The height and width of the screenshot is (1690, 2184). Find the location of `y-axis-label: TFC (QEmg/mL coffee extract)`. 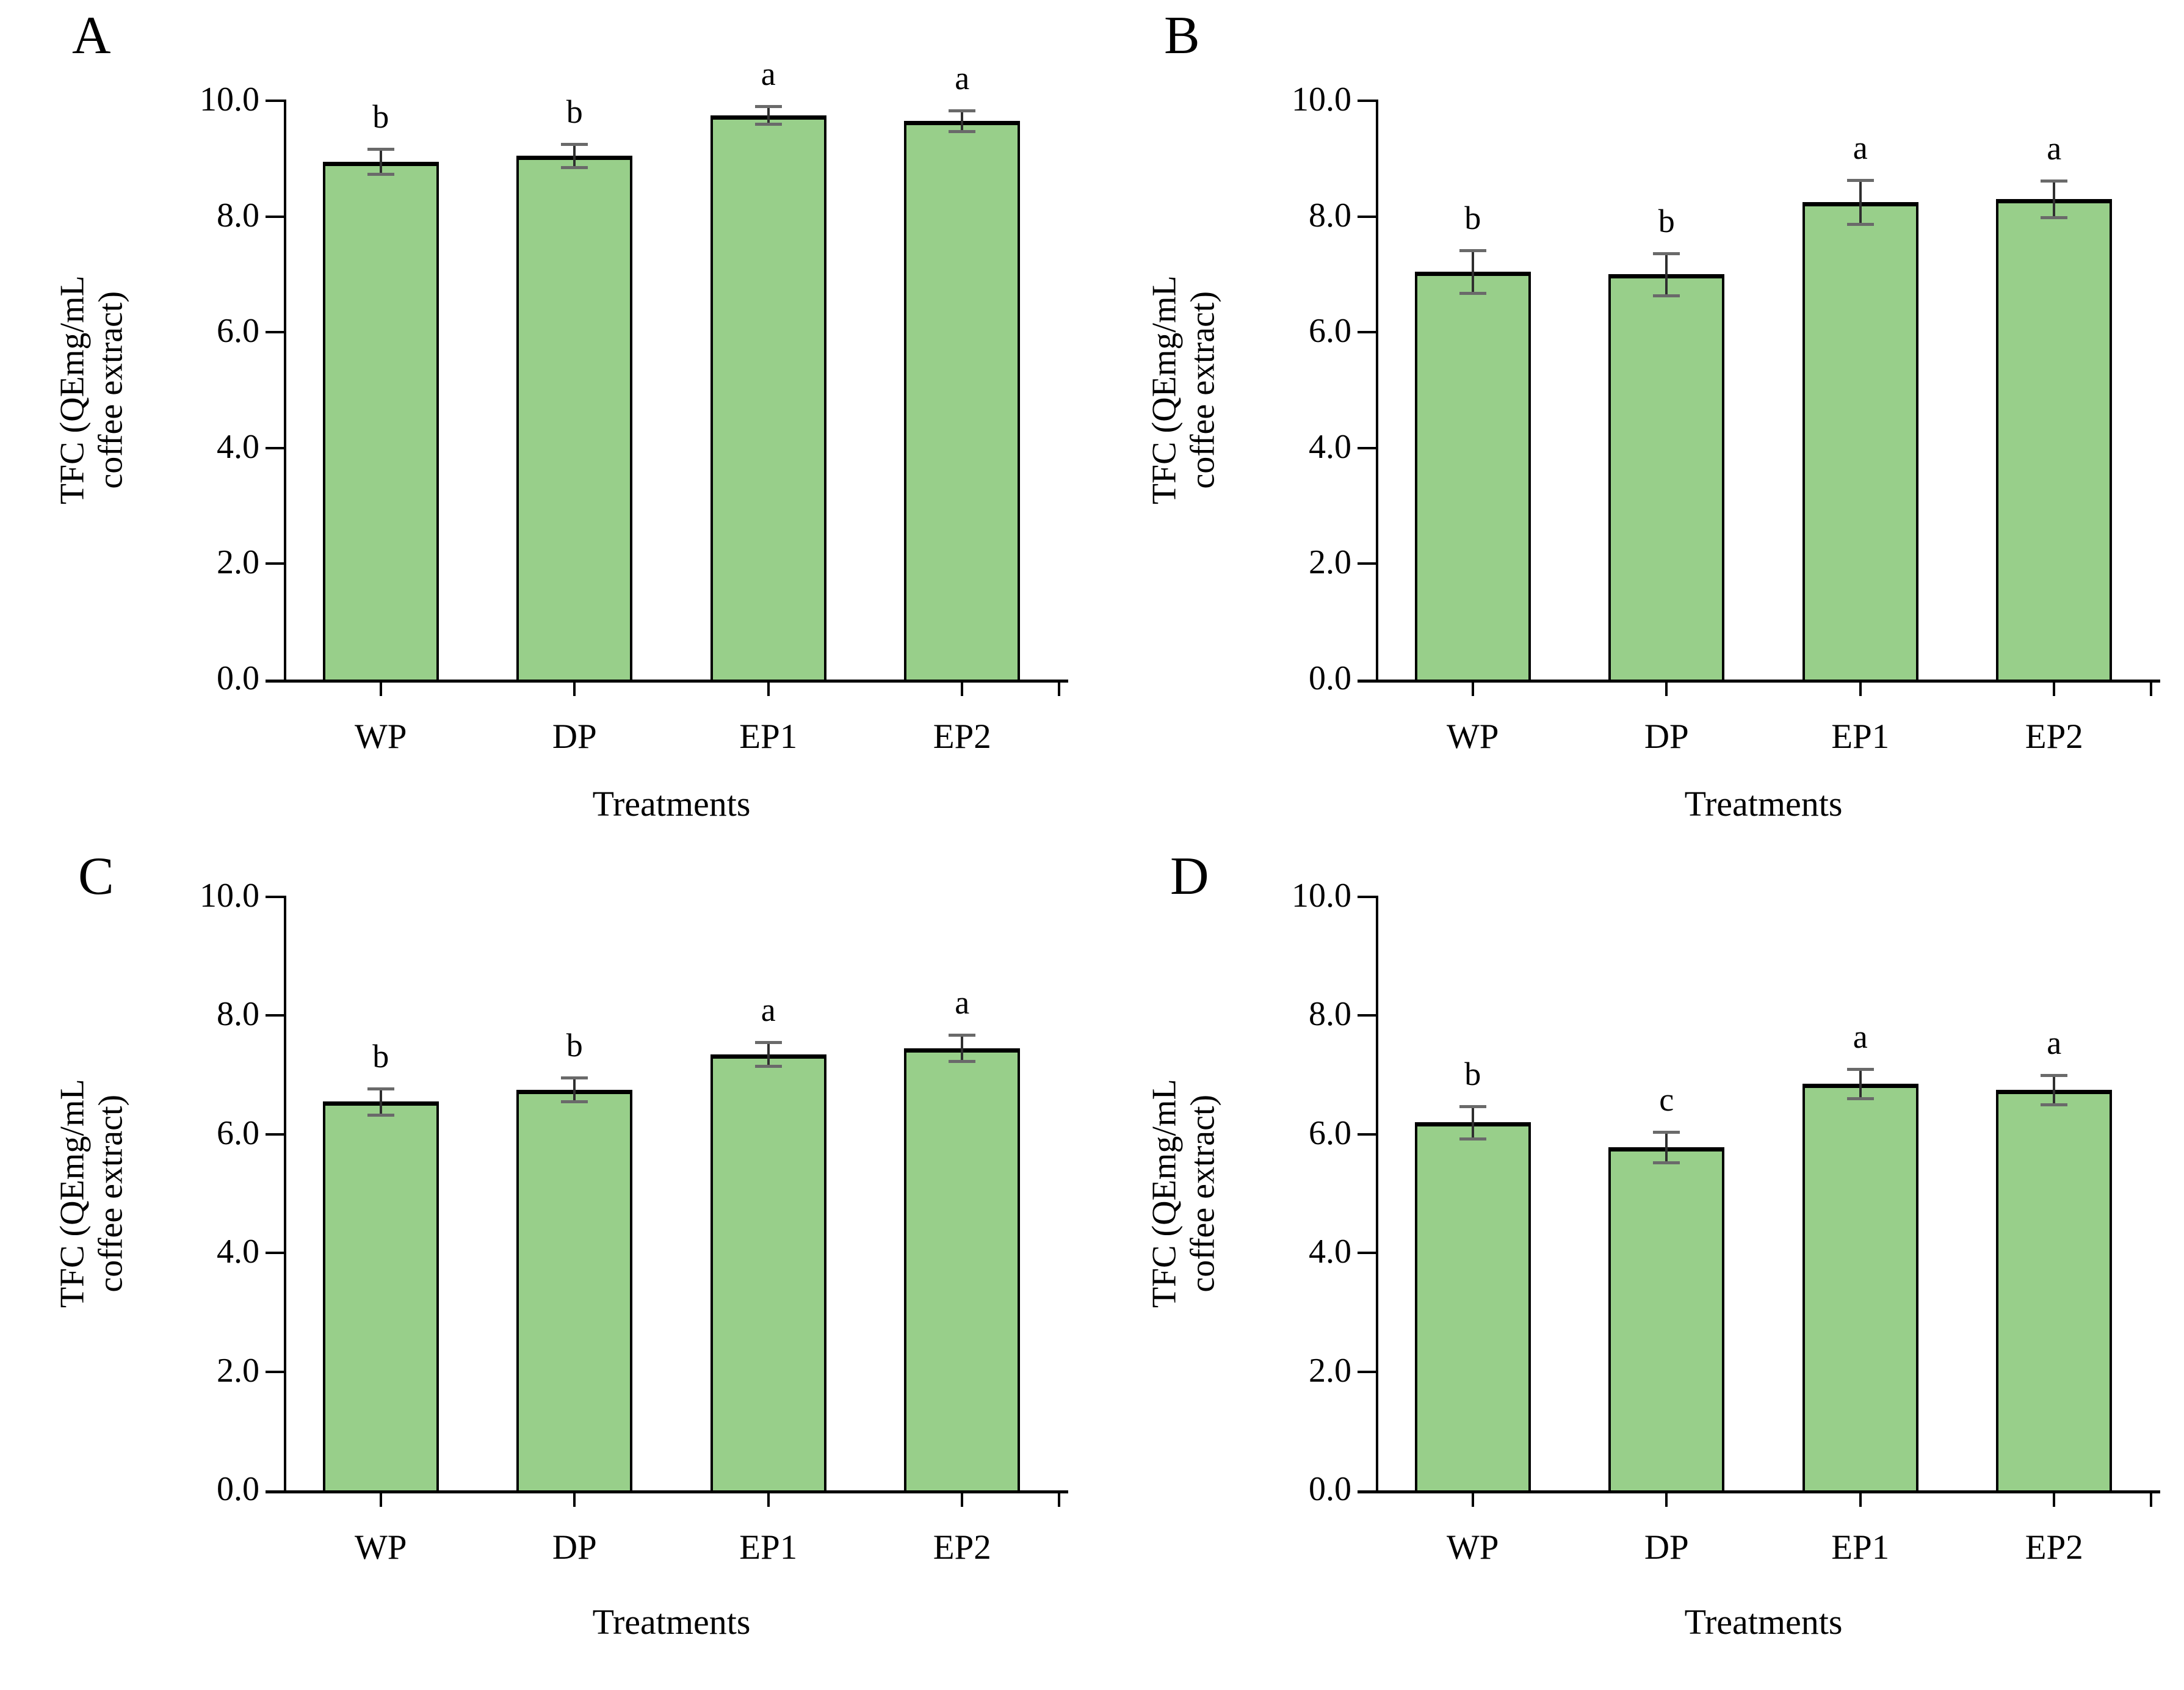

y-axis-label: TFC (QEmg/mL coffee extract) is located at coordinates (91, 1193).